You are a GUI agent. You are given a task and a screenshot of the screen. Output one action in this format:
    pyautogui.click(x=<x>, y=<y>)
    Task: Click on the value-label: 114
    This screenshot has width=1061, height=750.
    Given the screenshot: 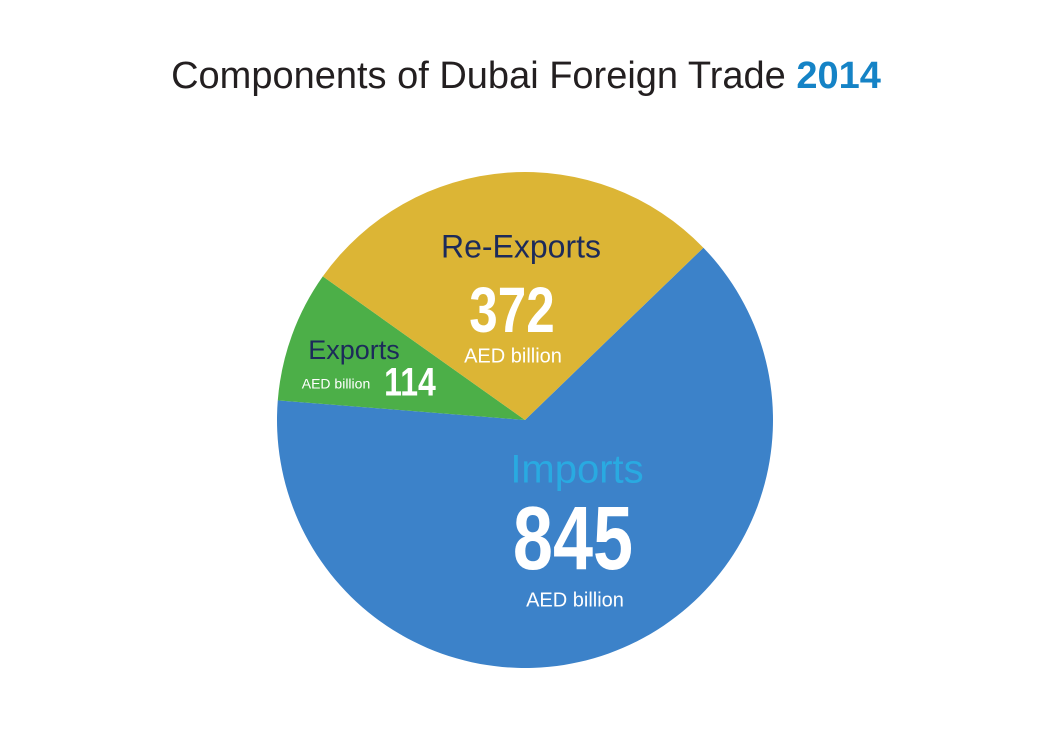 What is the action you would take?
    pyautogui.click(x=410, y=381)
    